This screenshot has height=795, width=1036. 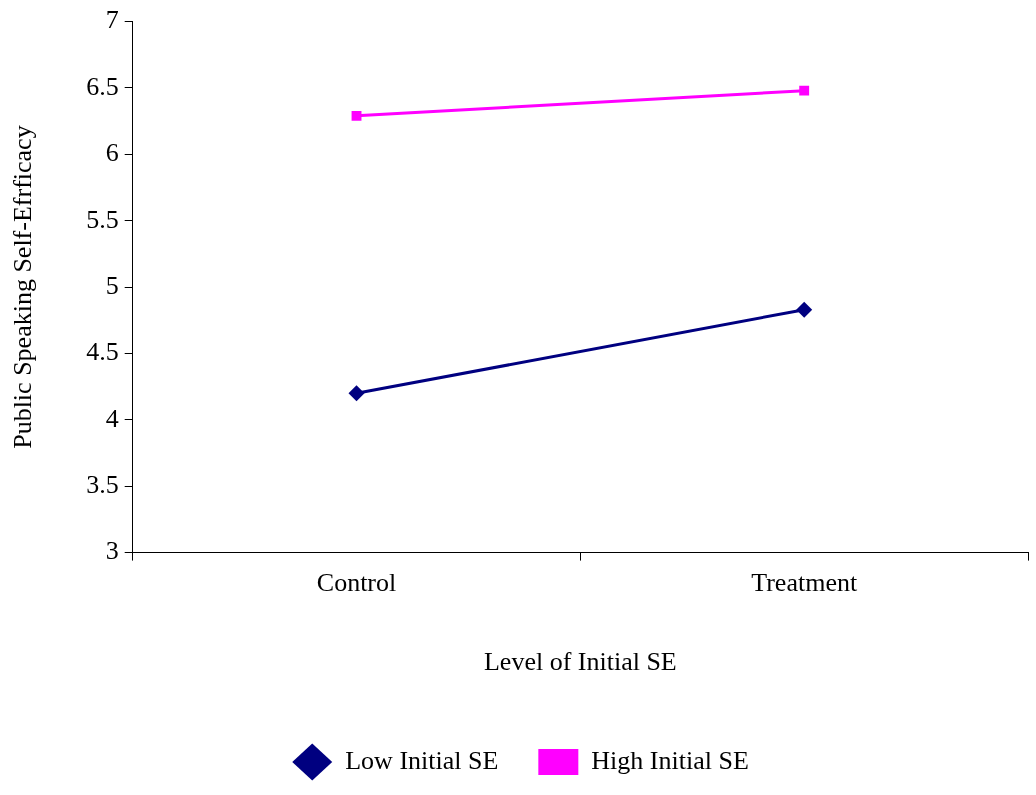 I want to click on y-tick-label: 6.5, so click(x=102, y=86).